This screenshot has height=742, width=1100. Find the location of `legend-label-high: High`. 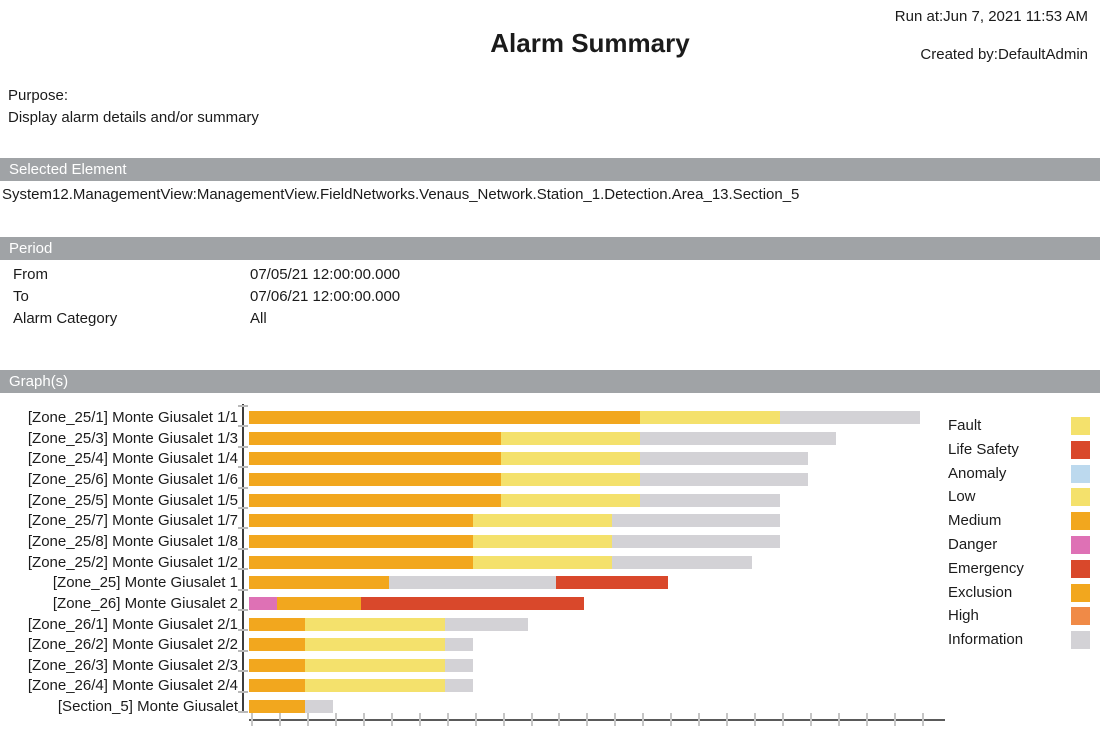

legend-label-high: High is located at coordinates (963, 616).